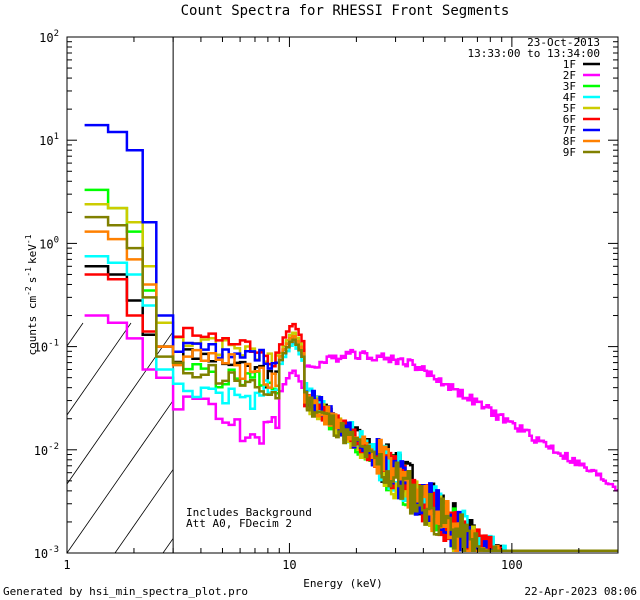 The image size is (640, 600). I want to click on x-tick-label: 1, so click(66, 565).